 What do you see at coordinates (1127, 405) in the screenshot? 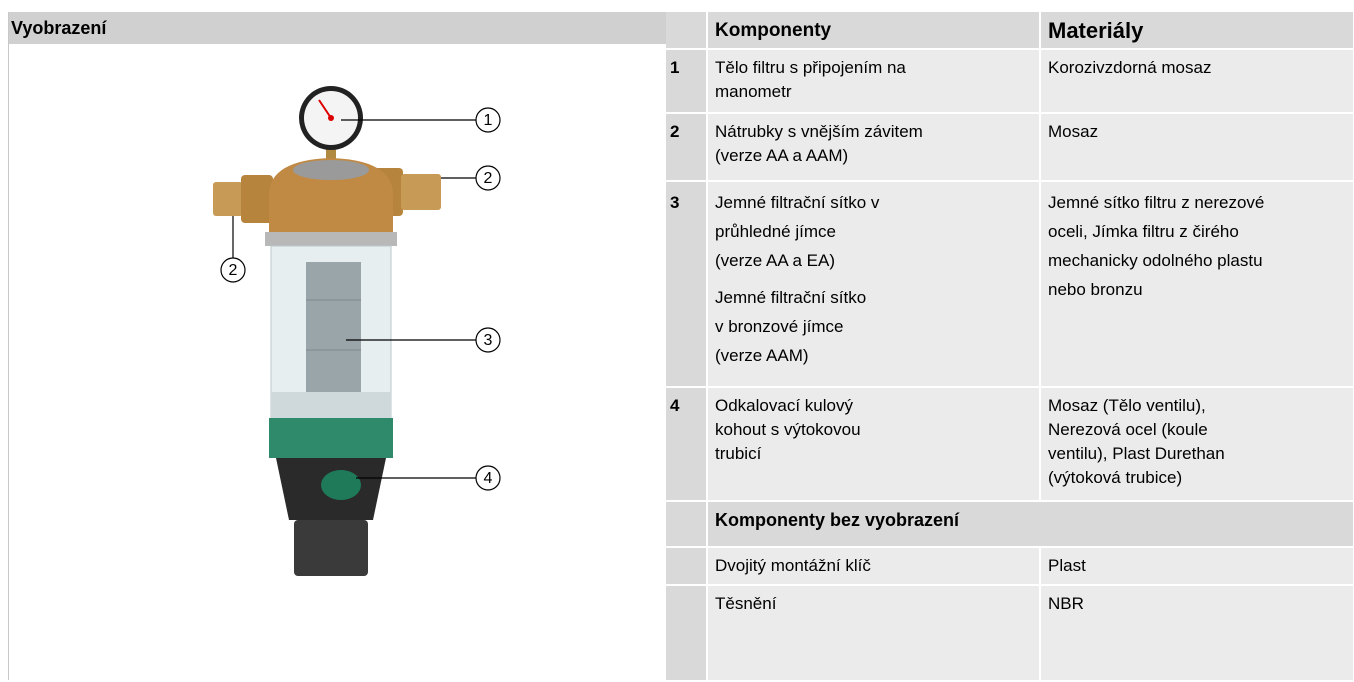
I see `cell-line: Mosaz (Tělo ventilu),` at bounding box center [1127, 405].